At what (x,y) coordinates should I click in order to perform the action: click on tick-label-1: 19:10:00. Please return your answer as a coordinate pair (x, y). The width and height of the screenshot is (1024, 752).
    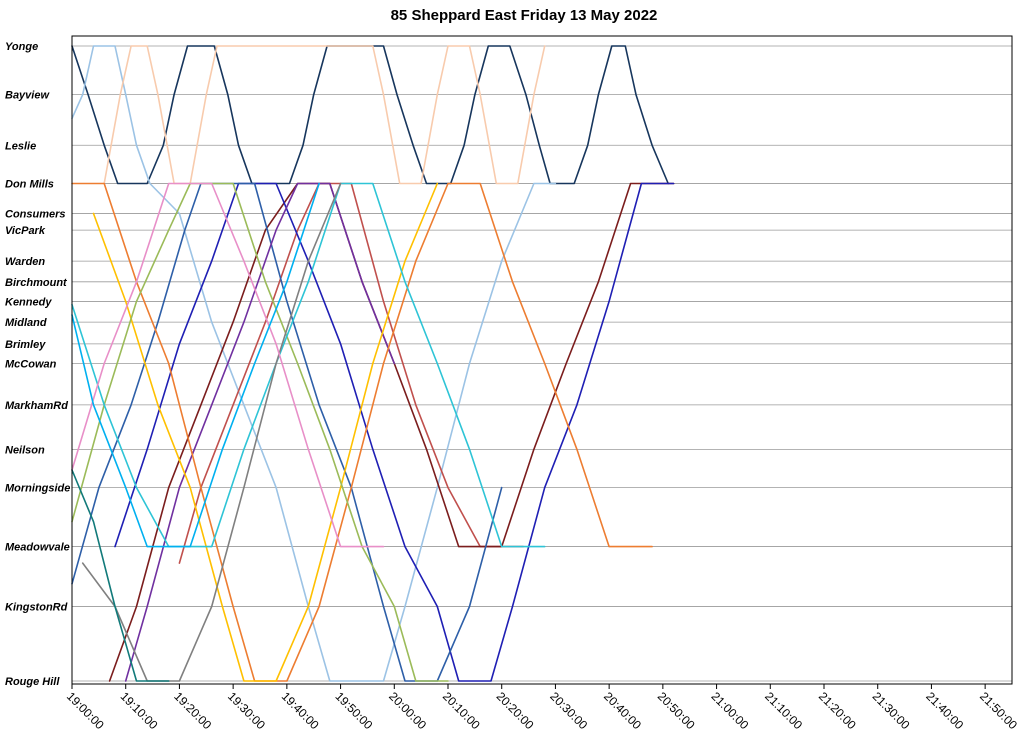
    Looking at the image, I should click on (139, 710).